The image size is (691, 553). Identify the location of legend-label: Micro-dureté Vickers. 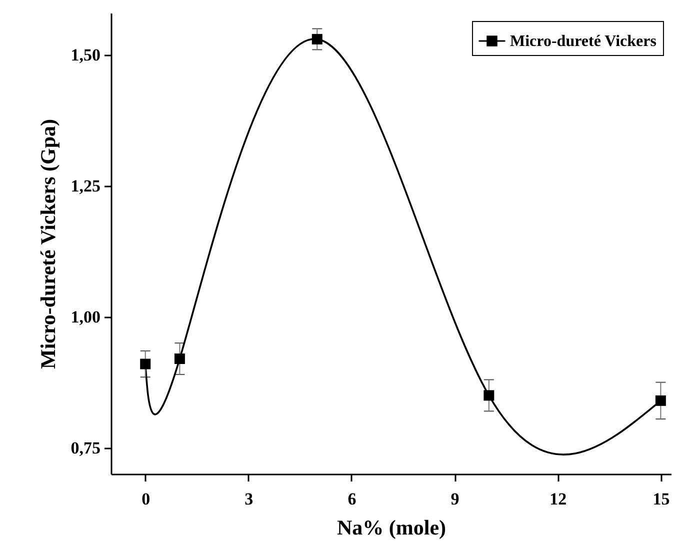
(583, 41).